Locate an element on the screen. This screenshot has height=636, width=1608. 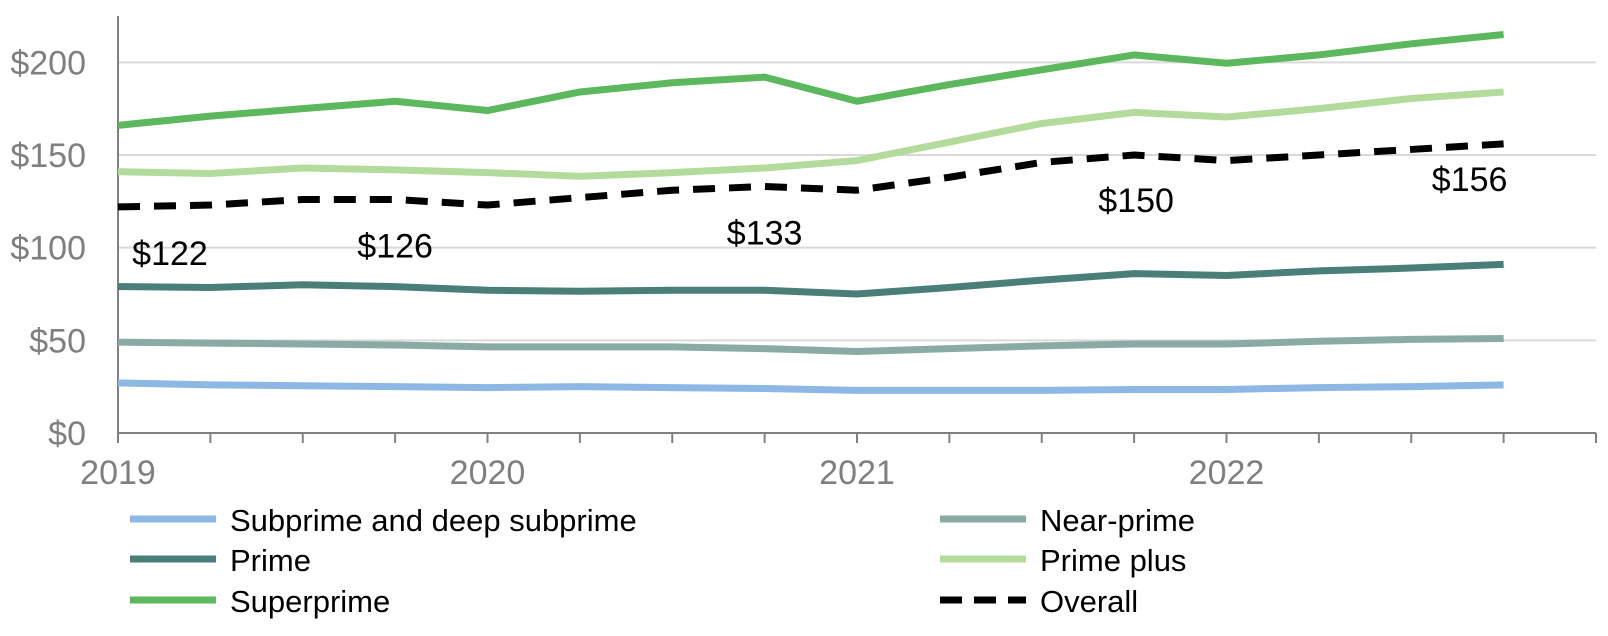
y-tick-label: $0 is located at coordinates (67, 434).